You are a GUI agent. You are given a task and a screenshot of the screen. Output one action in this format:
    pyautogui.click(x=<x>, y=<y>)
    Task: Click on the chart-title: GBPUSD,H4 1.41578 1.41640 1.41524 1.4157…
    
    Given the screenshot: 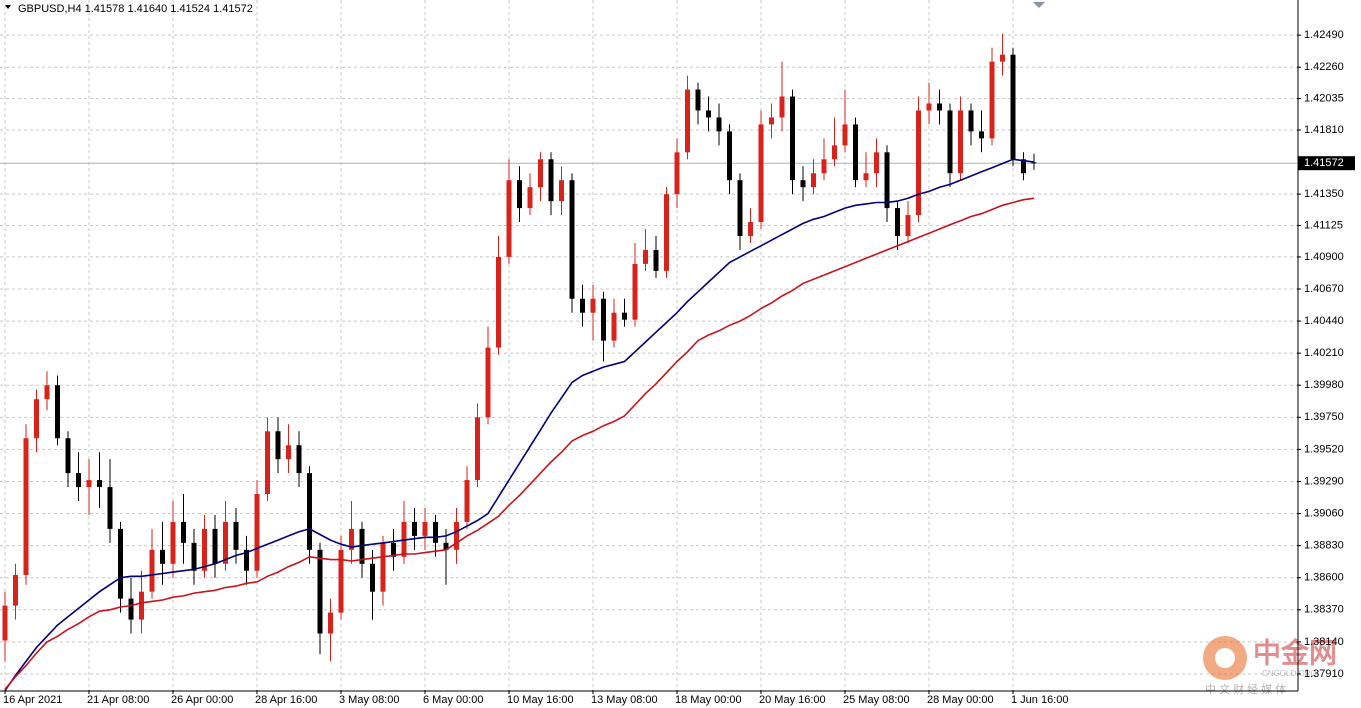 What is the action you would take?
    pyautogui.click(x=135, y=9)
    